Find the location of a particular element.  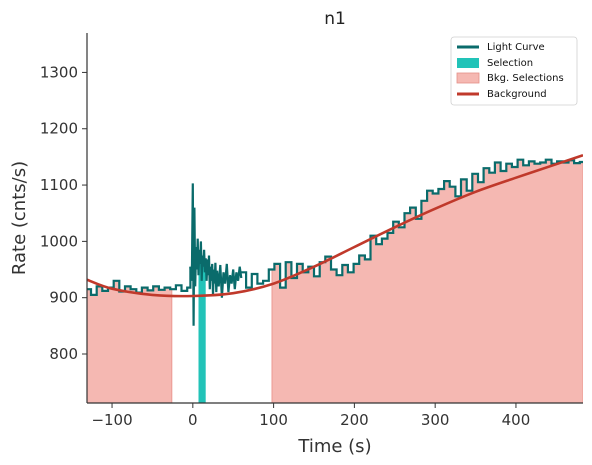

light-curve-burst is located at coordinates (216, 254).